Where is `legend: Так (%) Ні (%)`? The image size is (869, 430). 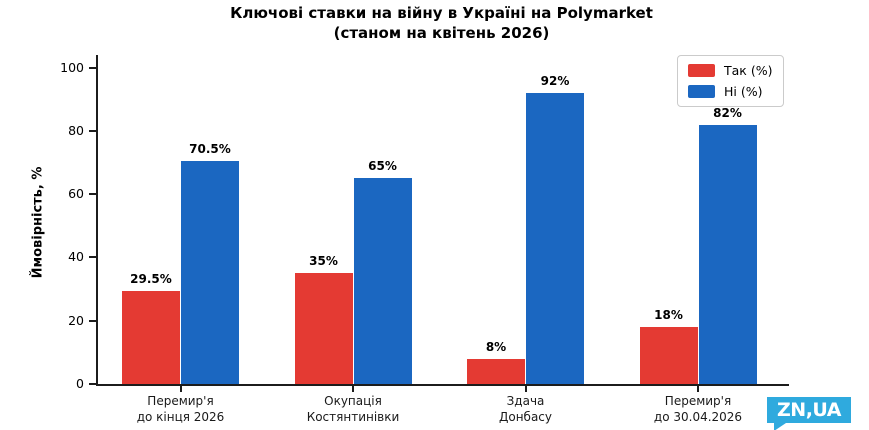
legend: Так (%) Ні (%) is located at coordinates (731, 81).